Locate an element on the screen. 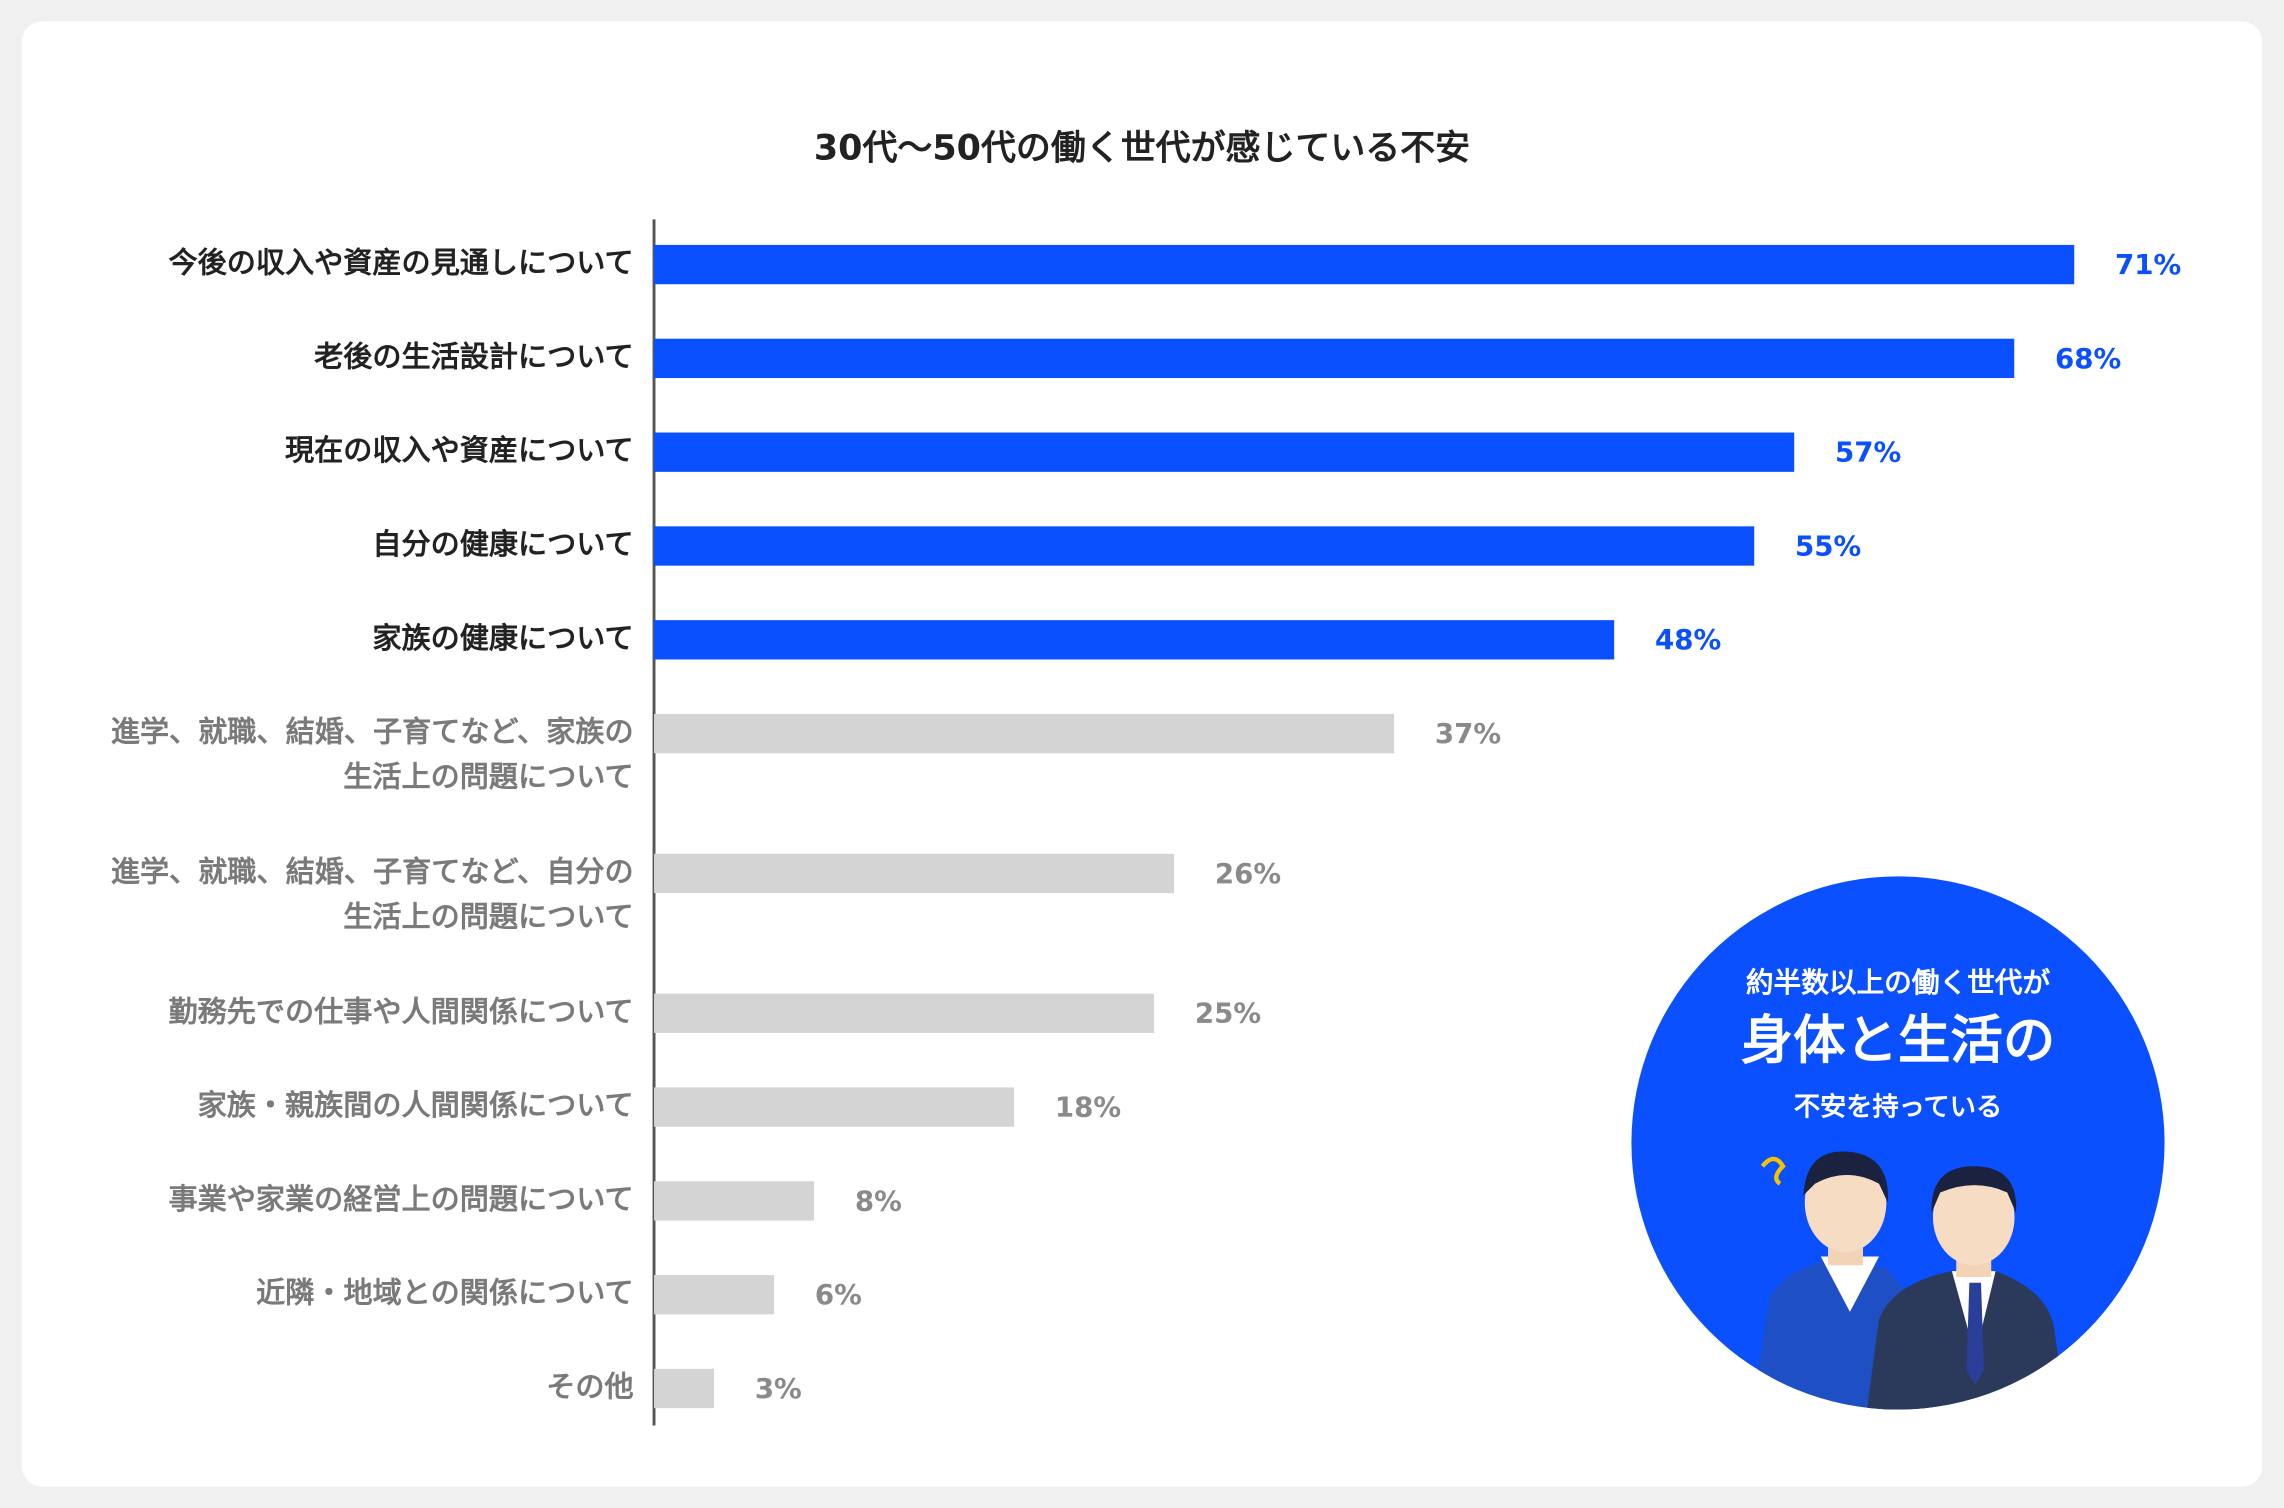 This screenshot has width=2284, height=1508. value-label: 55% is located at coordinates (1828, 545).